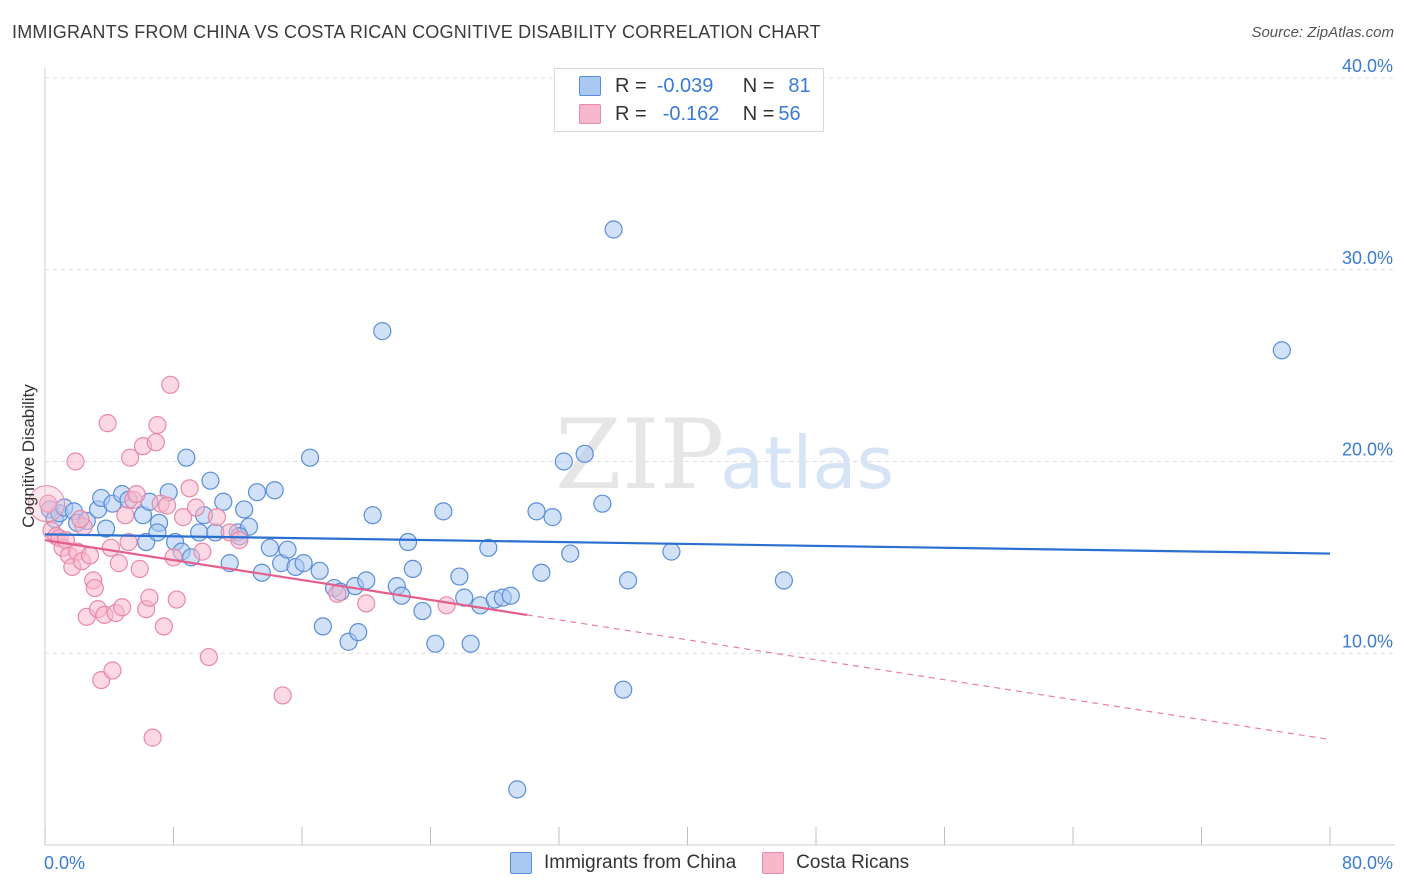  I want to click on bottom-legend-costa: Costa Ricans, so click(835, 863).